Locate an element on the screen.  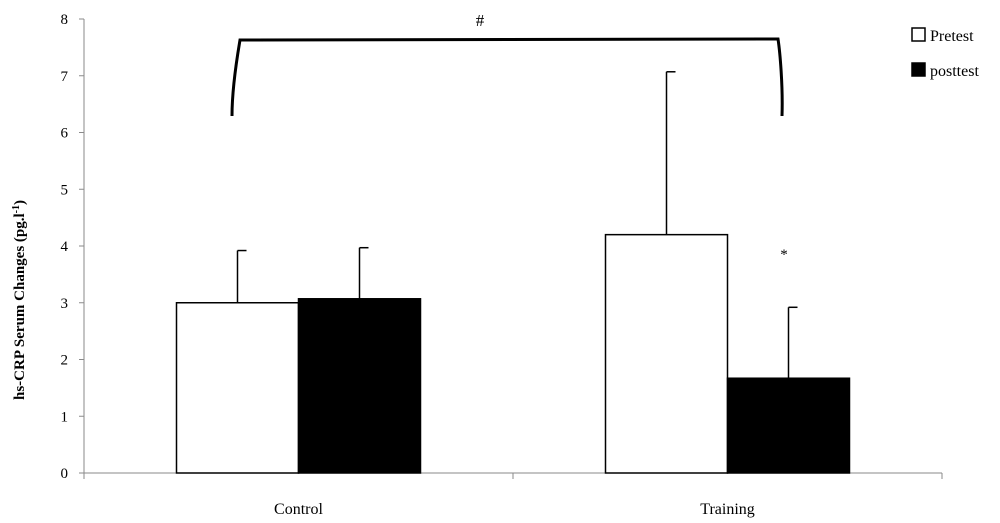
significance-bracket is located at coordinates (507, 77).